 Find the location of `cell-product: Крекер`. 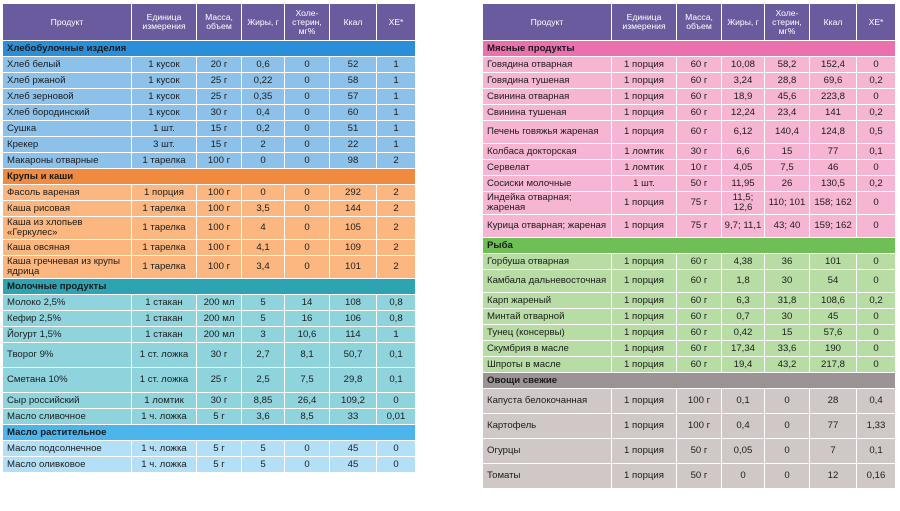

cell-product: Крекер is located at coordinates (67, 144).